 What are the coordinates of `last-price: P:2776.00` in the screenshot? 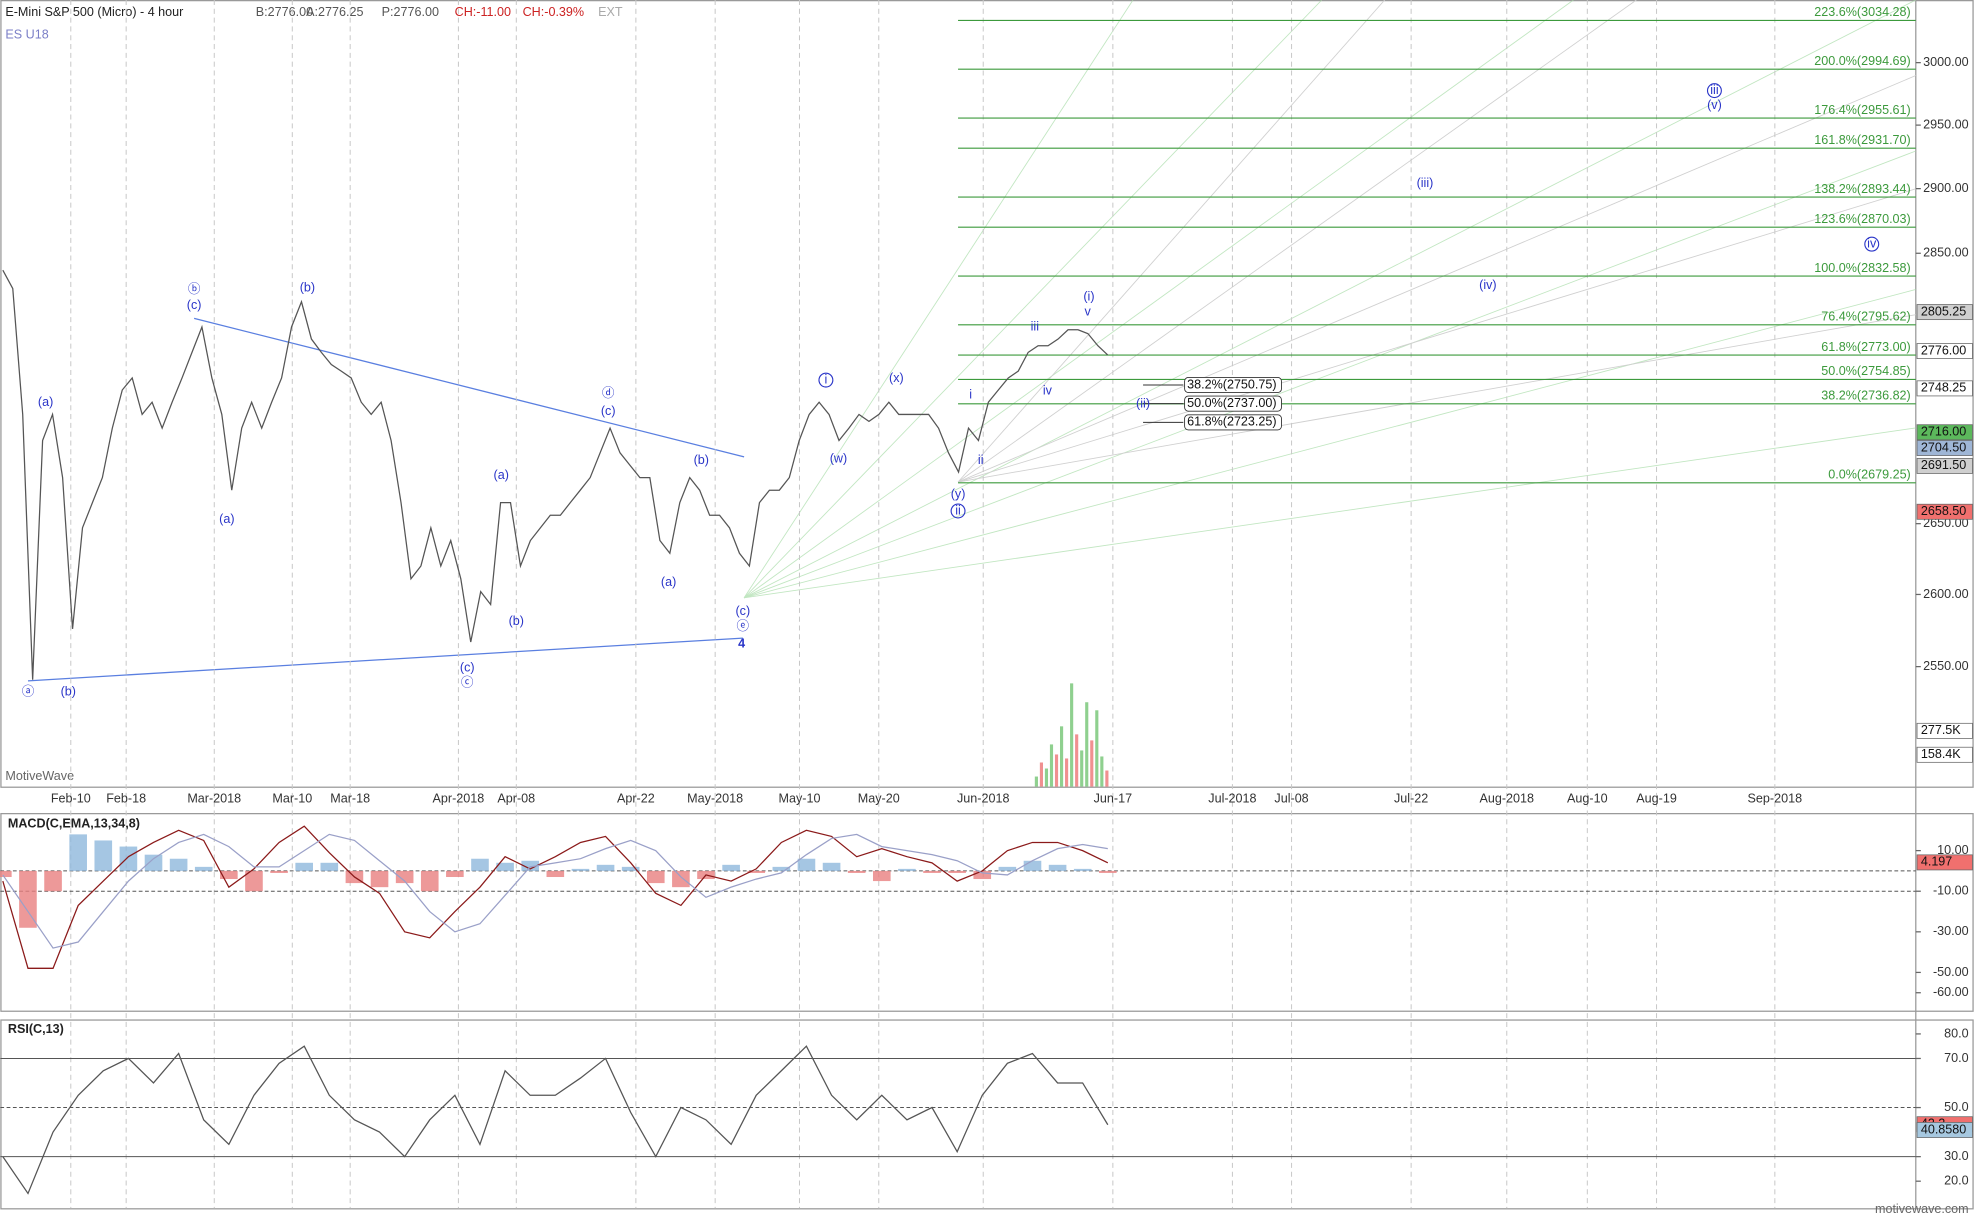 It's located at (410, 12).